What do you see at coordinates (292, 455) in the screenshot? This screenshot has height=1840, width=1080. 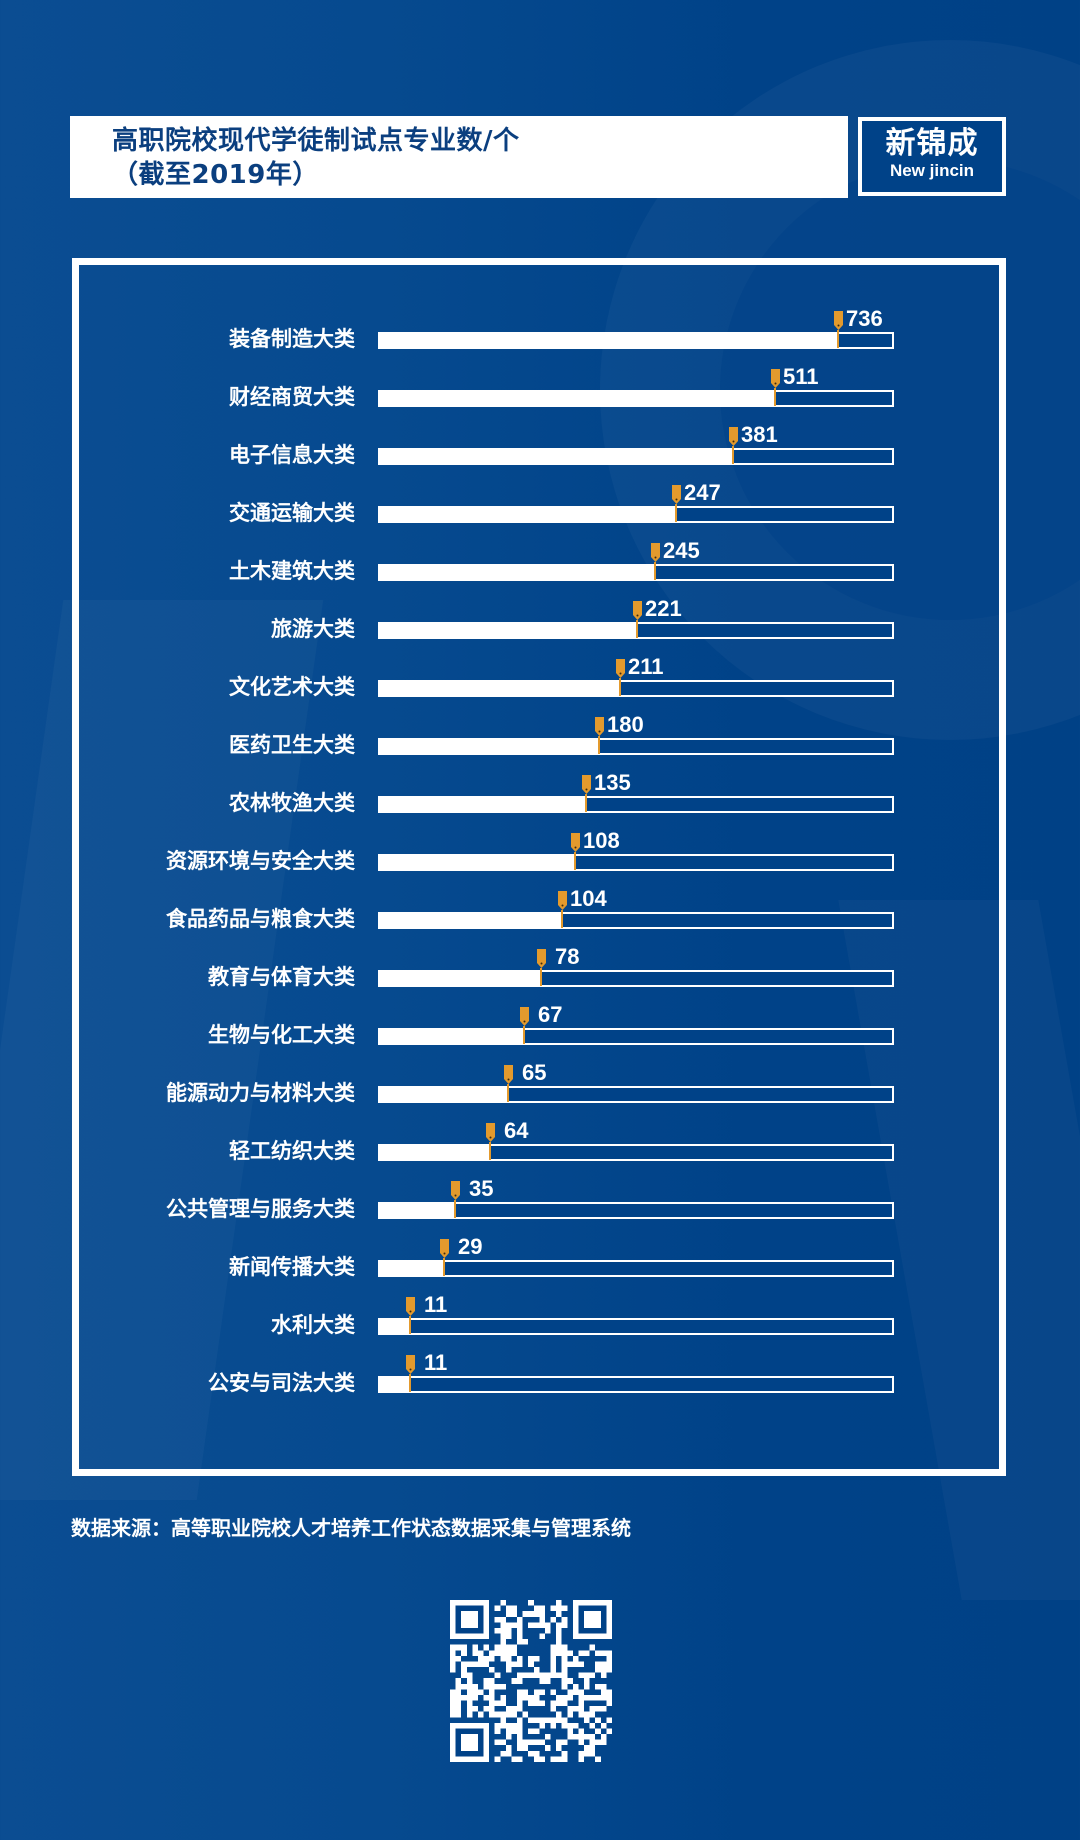 I see `category-label: 电子信息大类` at bounding box center [292, 455].